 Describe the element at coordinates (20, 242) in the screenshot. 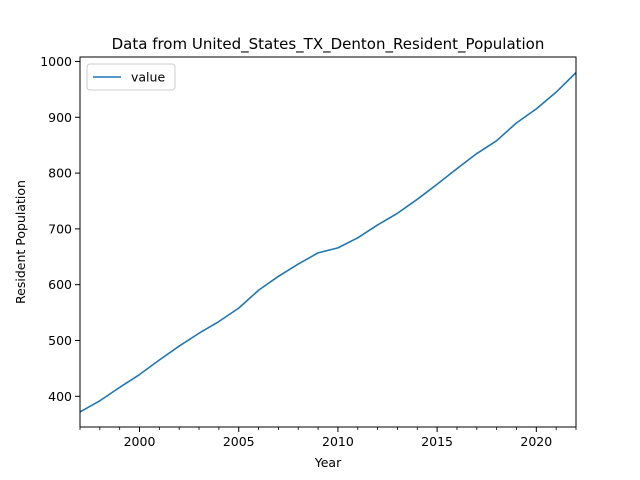

I see `y-axis-label: Resident Population` at that location.